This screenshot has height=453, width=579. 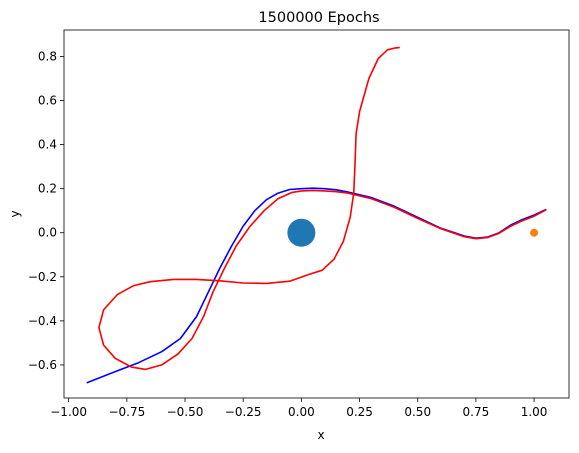 What do you see at coordinates (42, 277) in the screenshot?
I see `y-tick-label: −0.2` at bounding box center [42, 277].